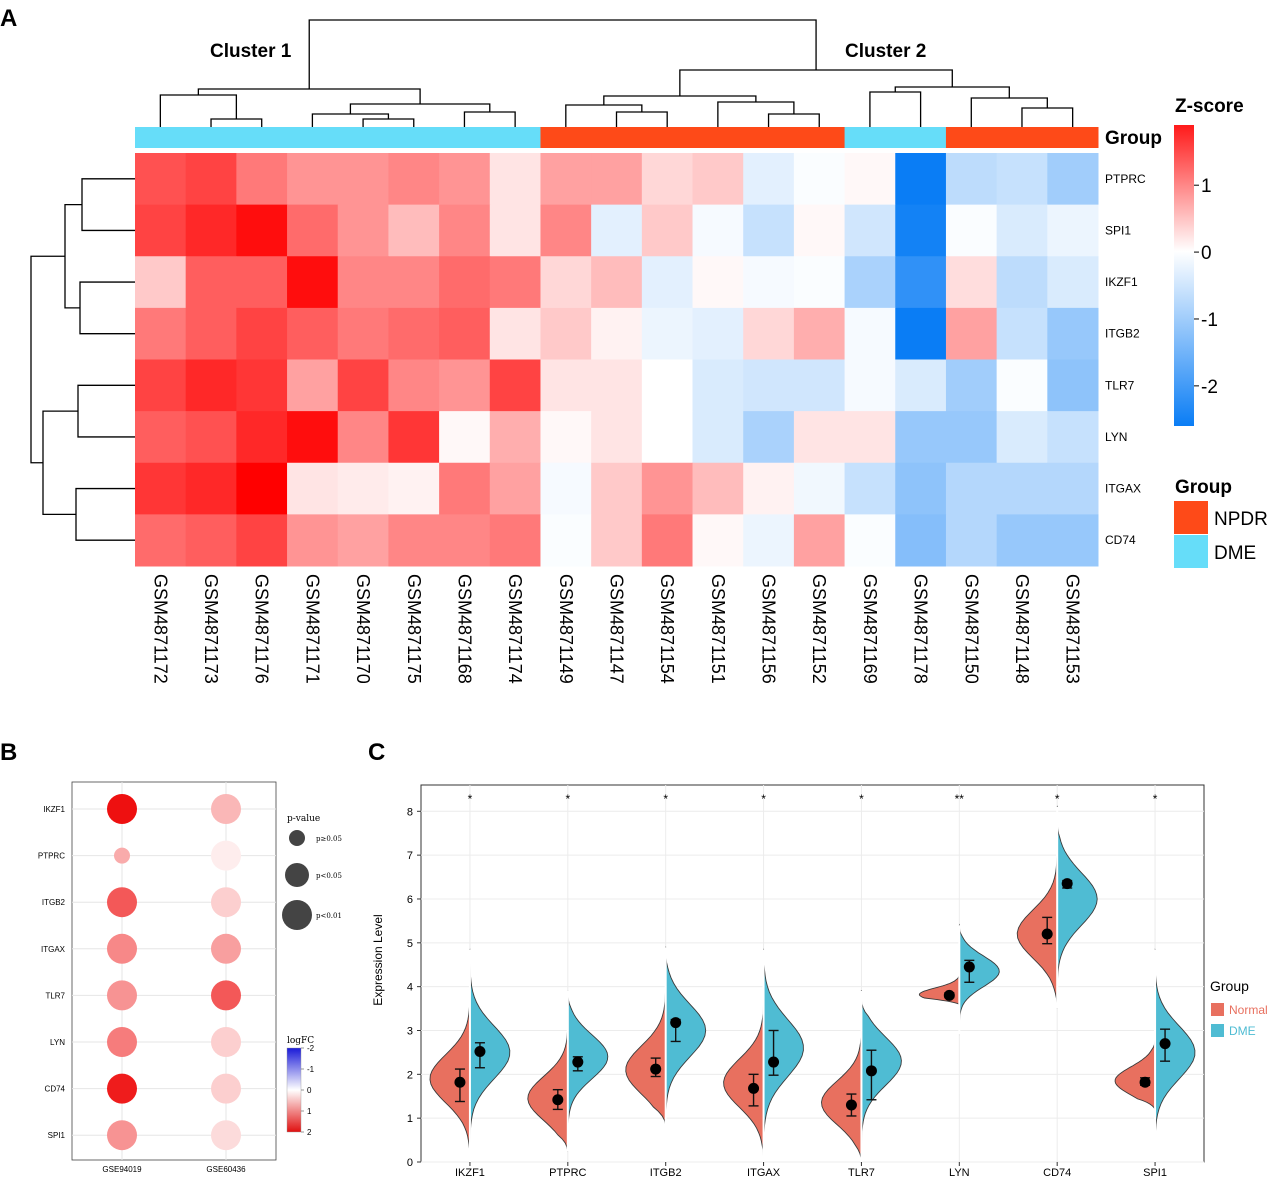 This screenshot has width=1270, height=1179. I want to click on sample-label: GSM4871174, so click(515, 629).